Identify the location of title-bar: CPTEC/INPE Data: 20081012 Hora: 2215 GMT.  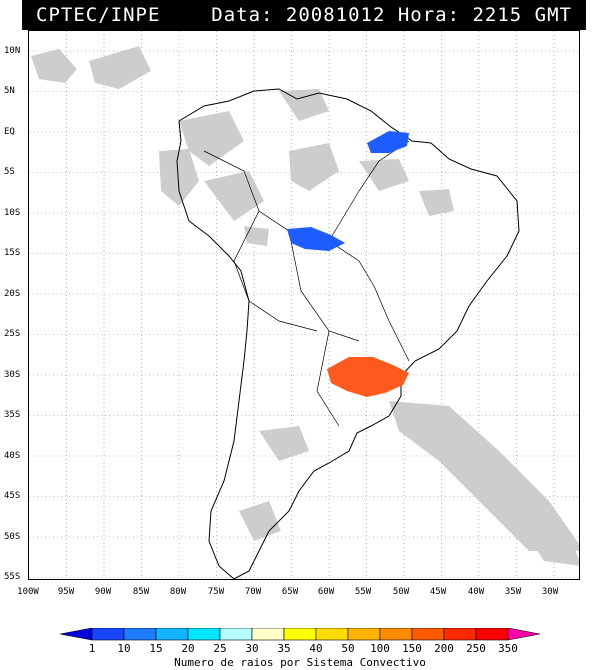
(304, 15).